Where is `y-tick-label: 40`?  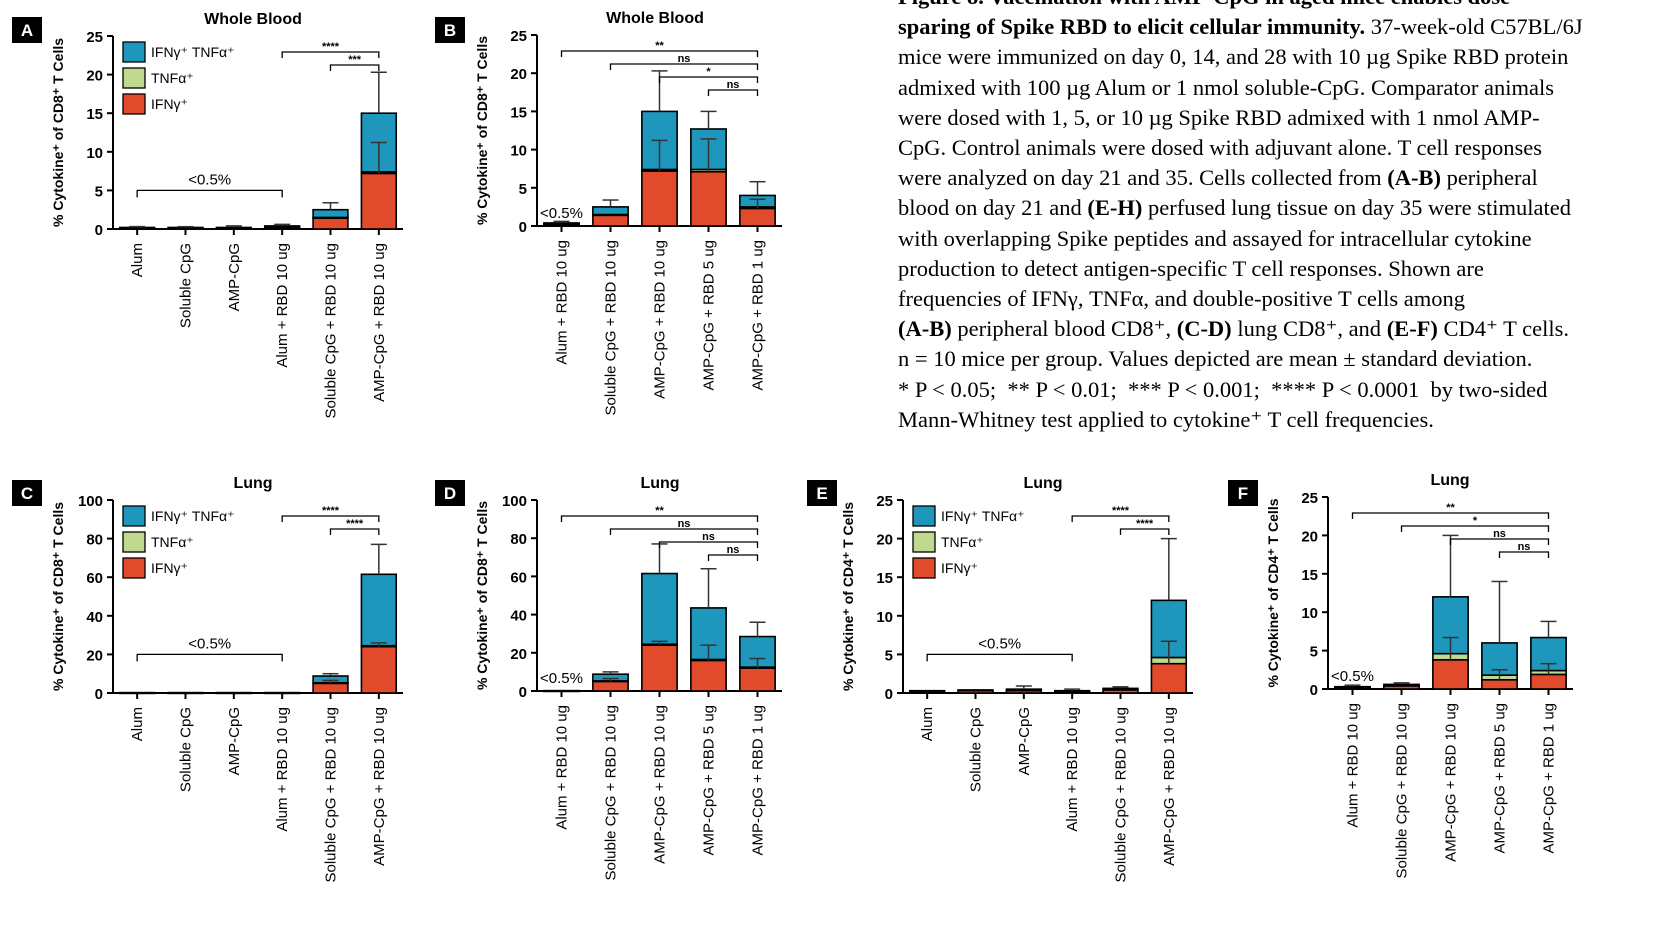 y-tick-label: 40 is located at coordinates (518, 616).